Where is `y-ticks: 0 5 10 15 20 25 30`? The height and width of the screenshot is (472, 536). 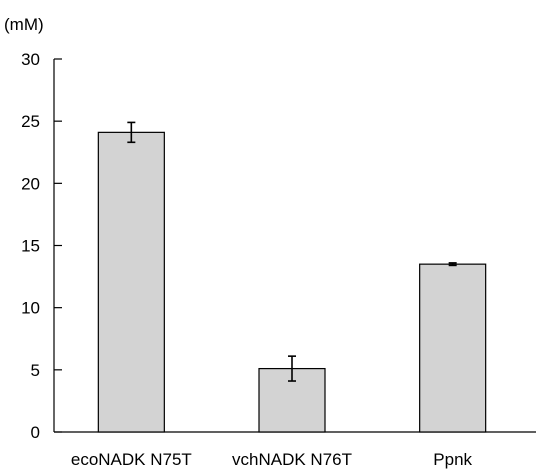 y-ticks: 0 5 10 15 20 25 30 is located at coordinates (41, 246).